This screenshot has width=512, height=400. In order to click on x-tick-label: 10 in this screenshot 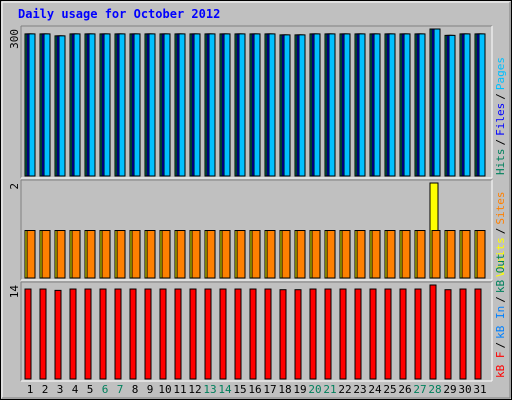, I will do `click(164, 389)`.